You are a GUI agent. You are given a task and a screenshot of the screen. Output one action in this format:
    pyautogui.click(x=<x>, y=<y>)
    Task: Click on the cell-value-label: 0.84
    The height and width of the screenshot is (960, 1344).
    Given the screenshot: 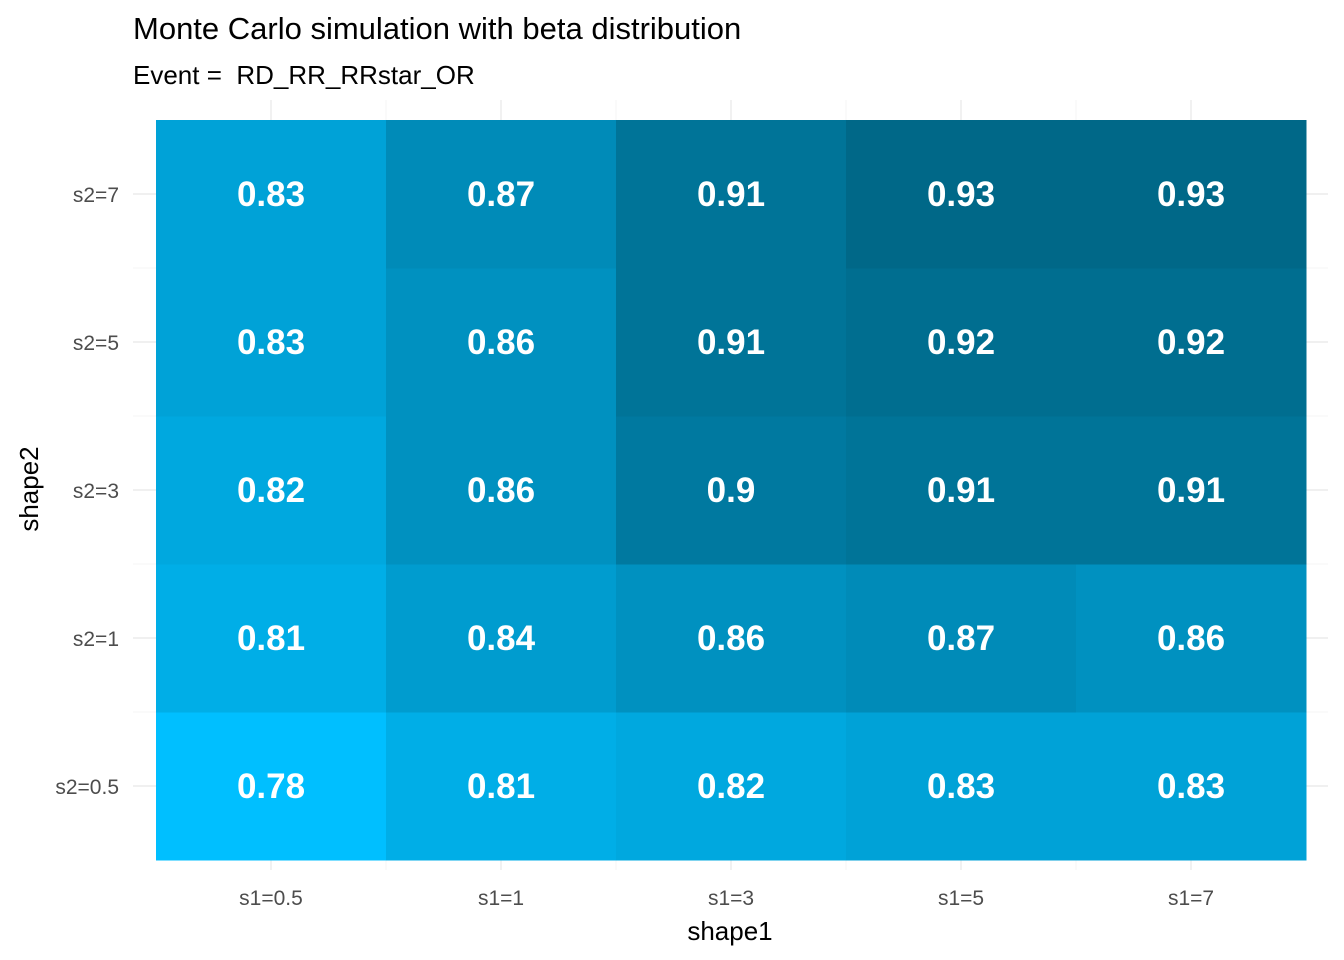 What is the action you would take?
    pyautogui.click(x=501, y=638)
    